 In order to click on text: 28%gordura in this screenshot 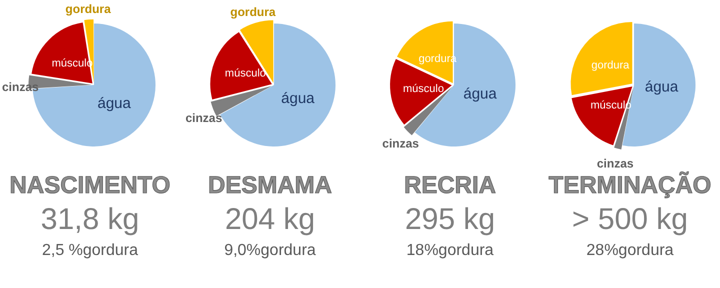, I will do `click(630, 251)`.